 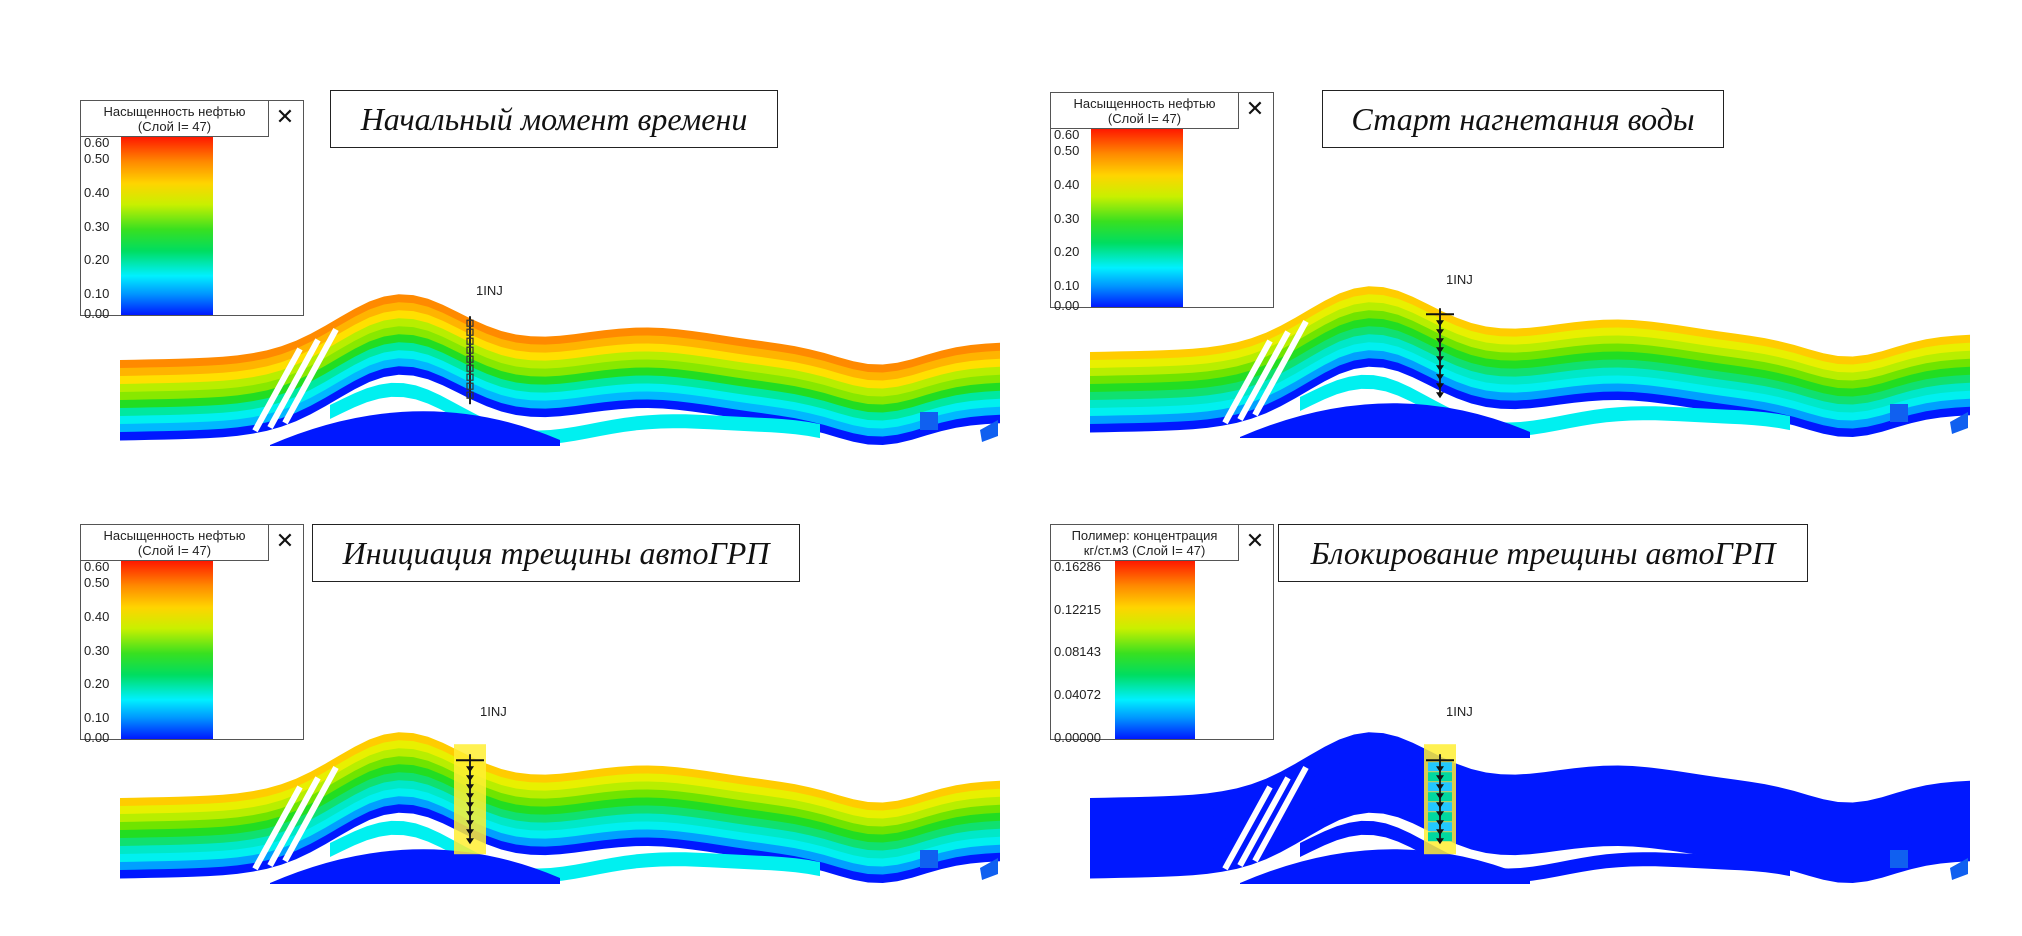 I want to click on legend-tick-label: 0.16286, so click(x=1077, y=566).